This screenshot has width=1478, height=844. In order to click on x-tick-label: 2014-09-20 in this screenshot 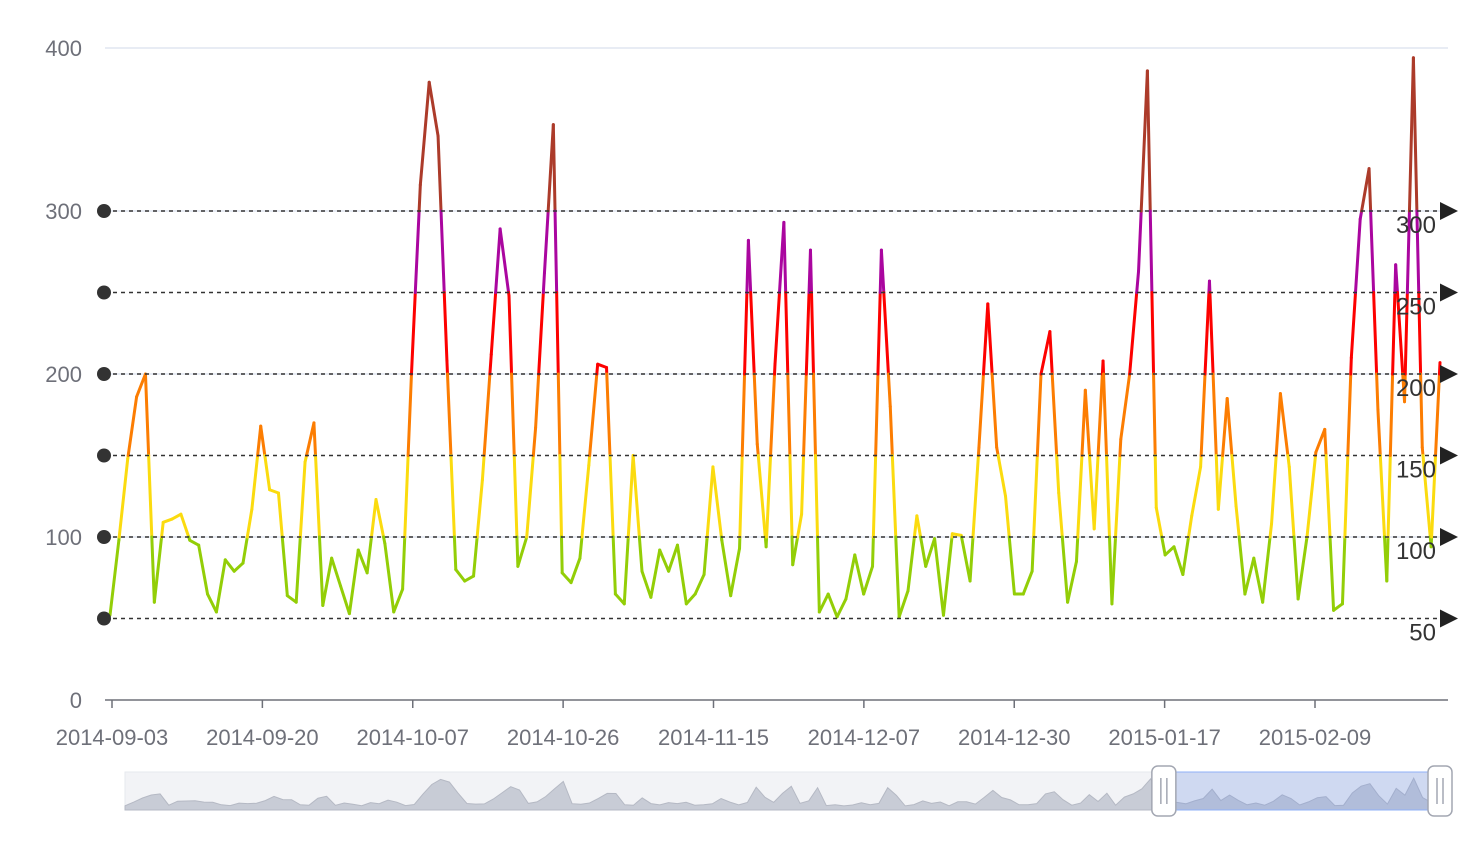, I will do `click(262, 737)`.